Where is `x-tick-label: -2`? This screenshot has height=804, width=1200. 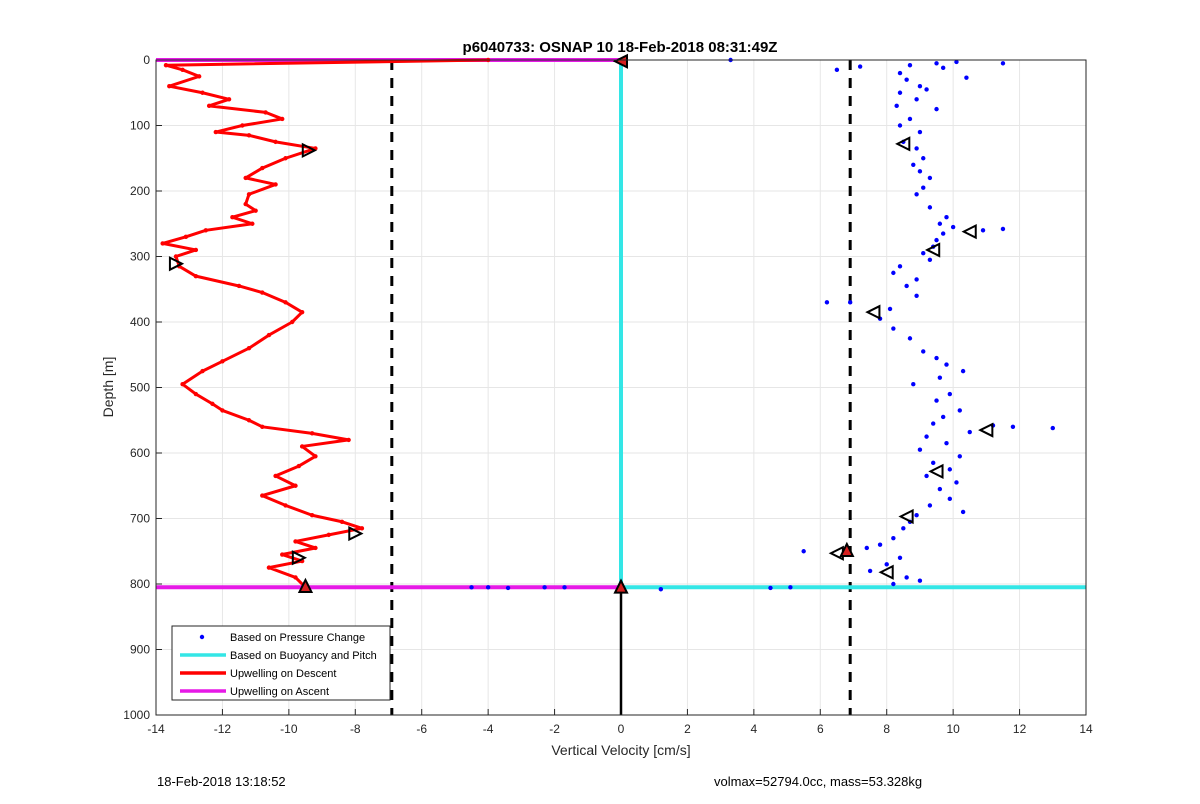 x-tick-label: -2 is located at coordinates (554, 729).